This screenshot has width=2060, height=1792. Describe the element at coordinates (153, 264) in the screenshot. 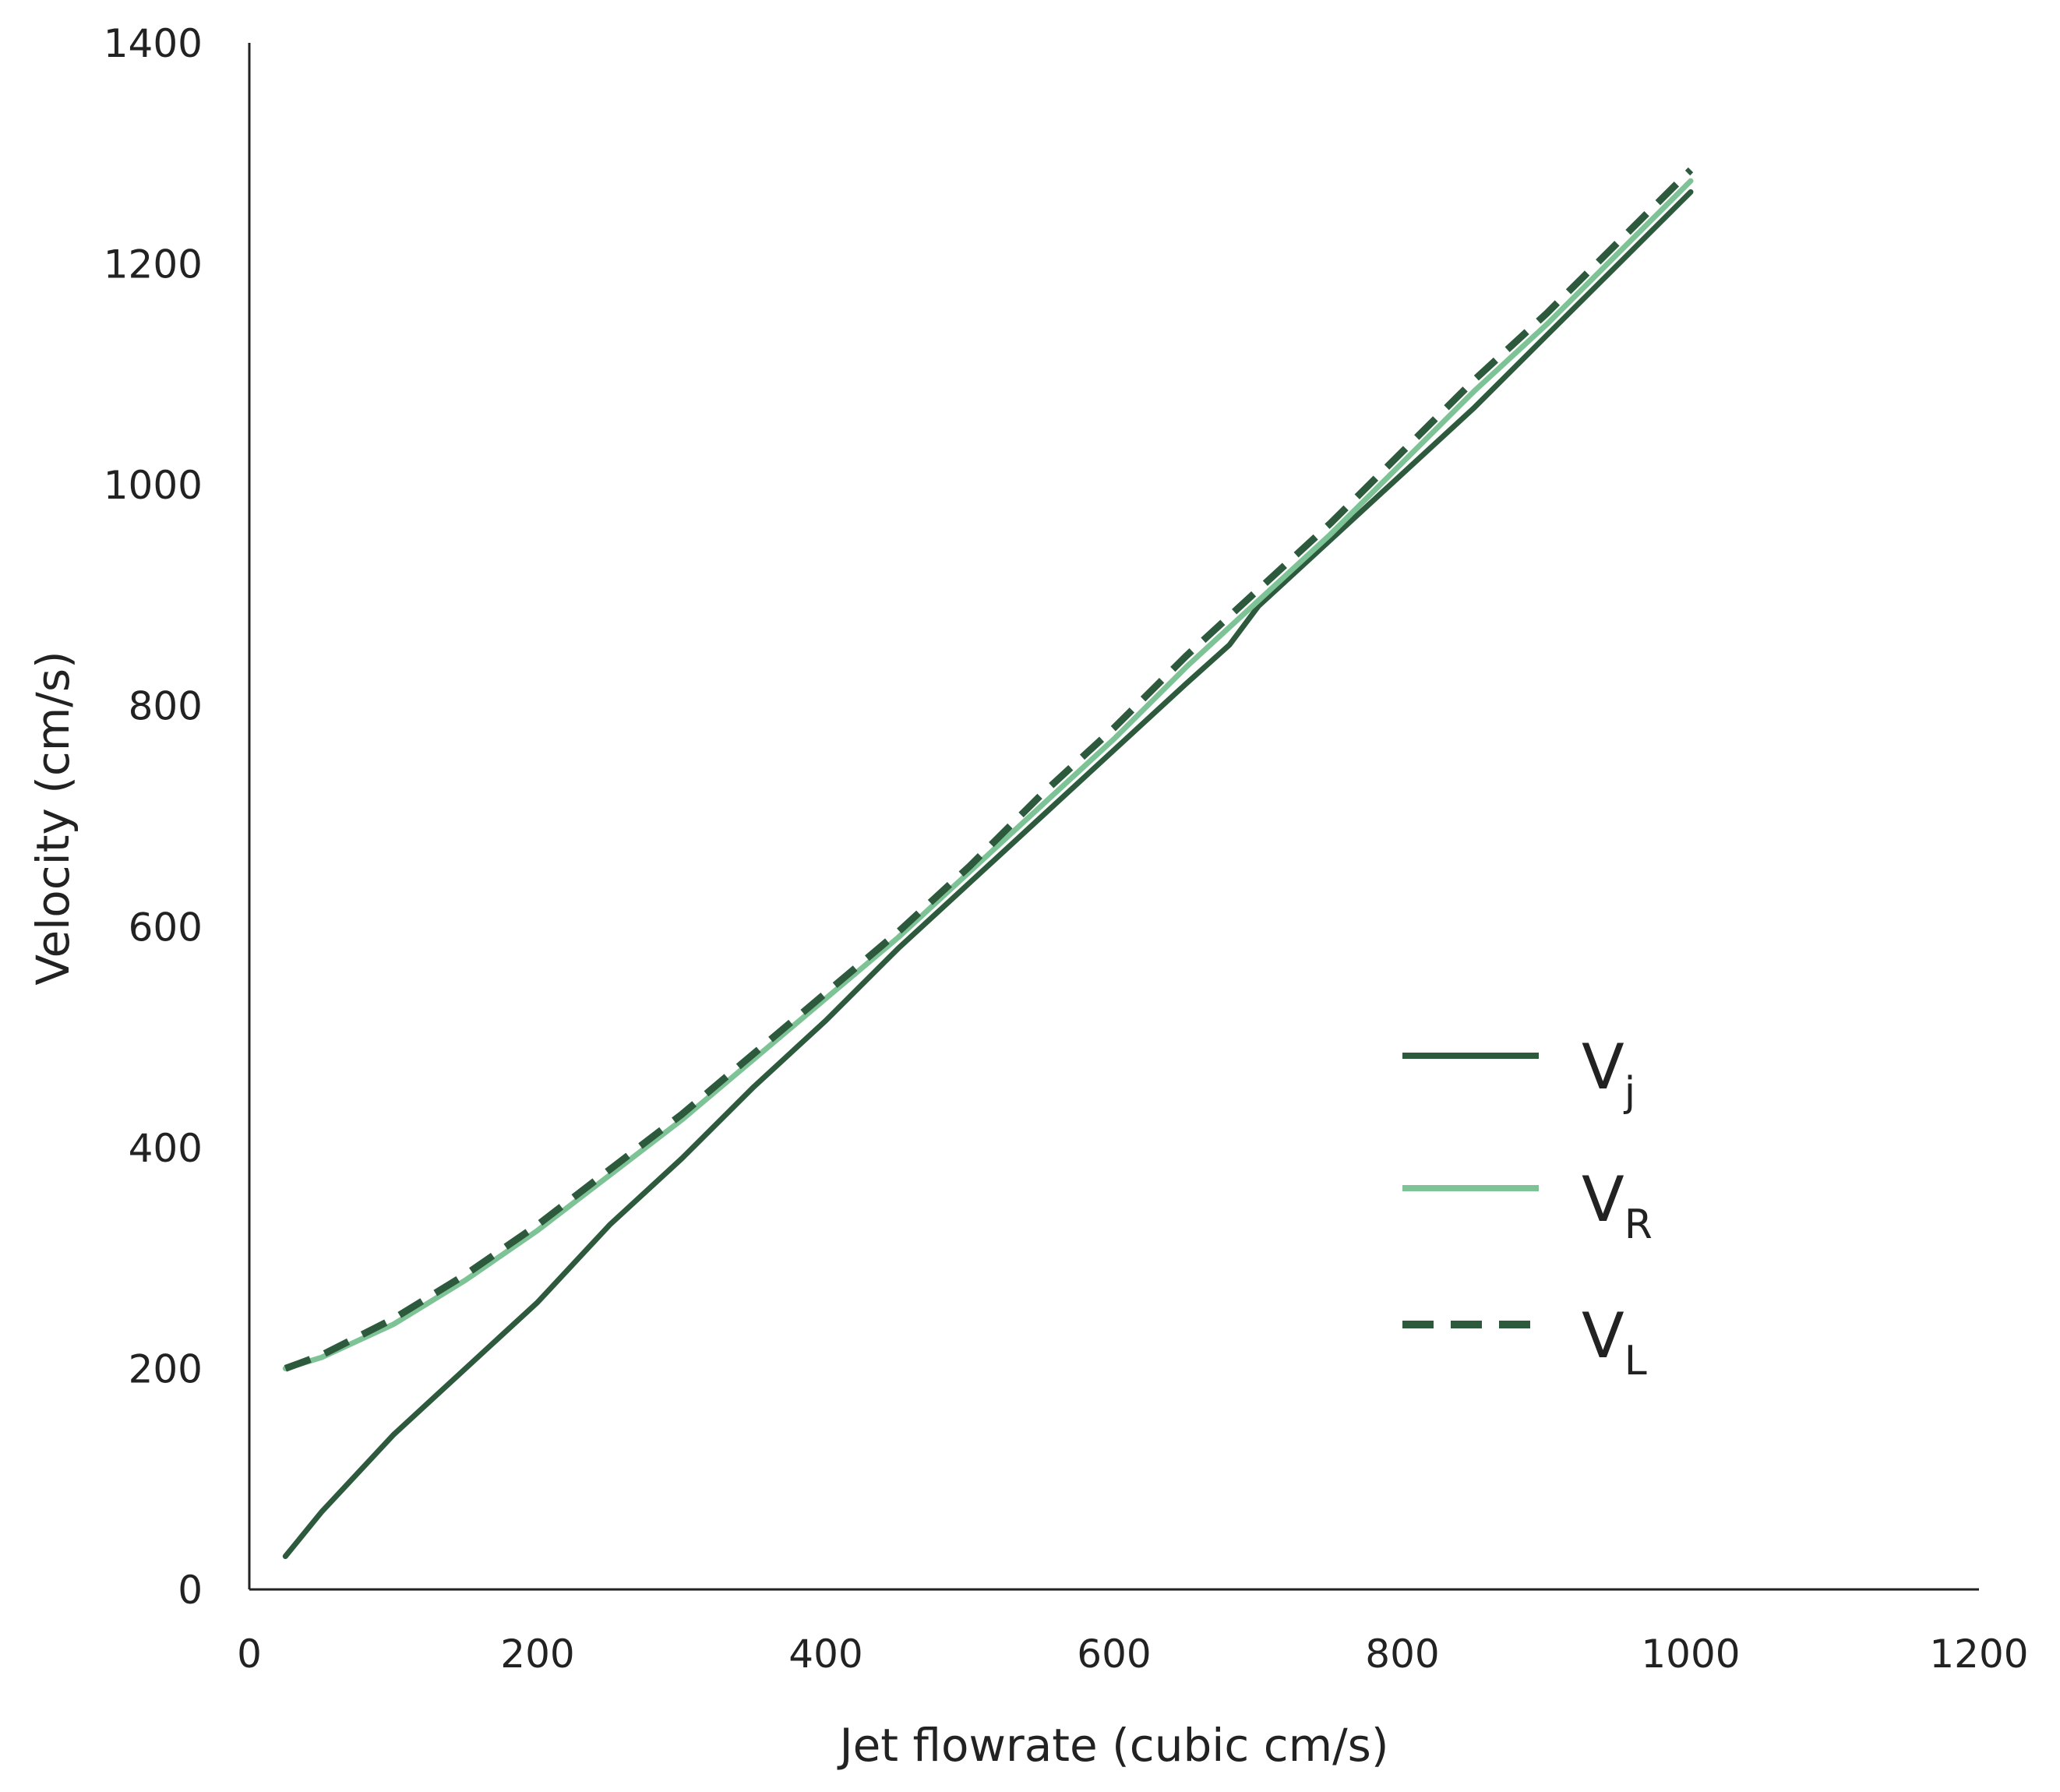

I see `y-tick-label: 1200` at that location.